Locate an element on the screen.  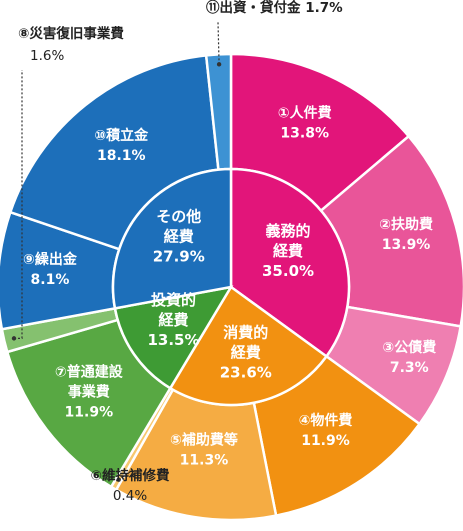
inner-label-3: 投資的経費 13.5% is located at coordinates (173, 320).